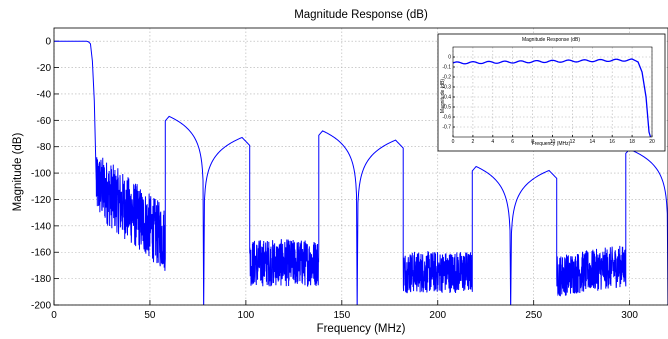 The height and width of the screenshot is (339, 668). I want to click on inset-x-tick-label: 8, so click(532, 142).